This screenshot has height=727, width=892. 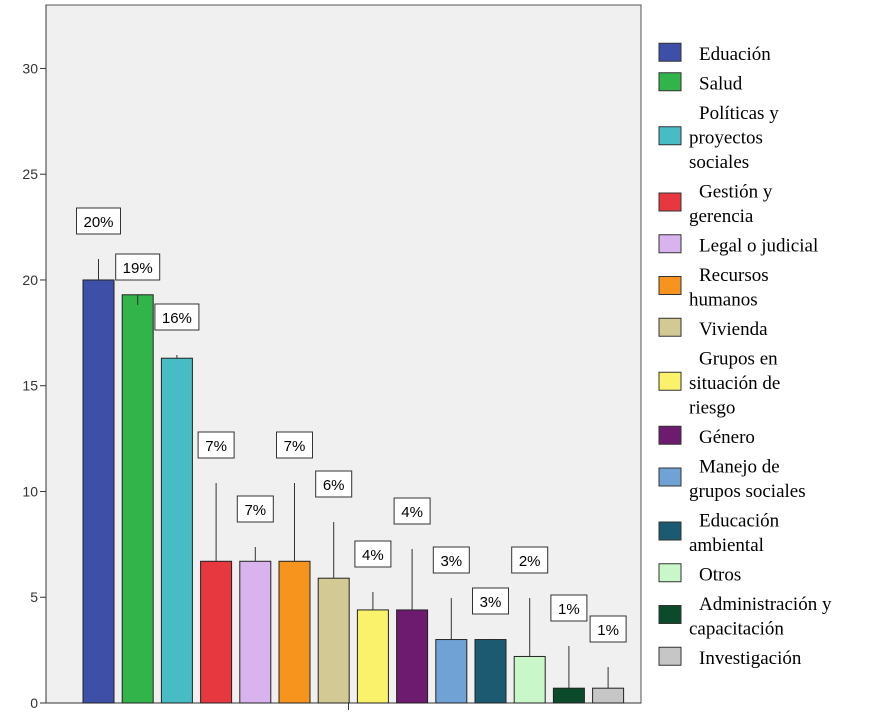 What do you see at coordinates (758, 246) in the screenshot?
I see `legend-label: Legal o judicial` at bounding box center [758, 246].